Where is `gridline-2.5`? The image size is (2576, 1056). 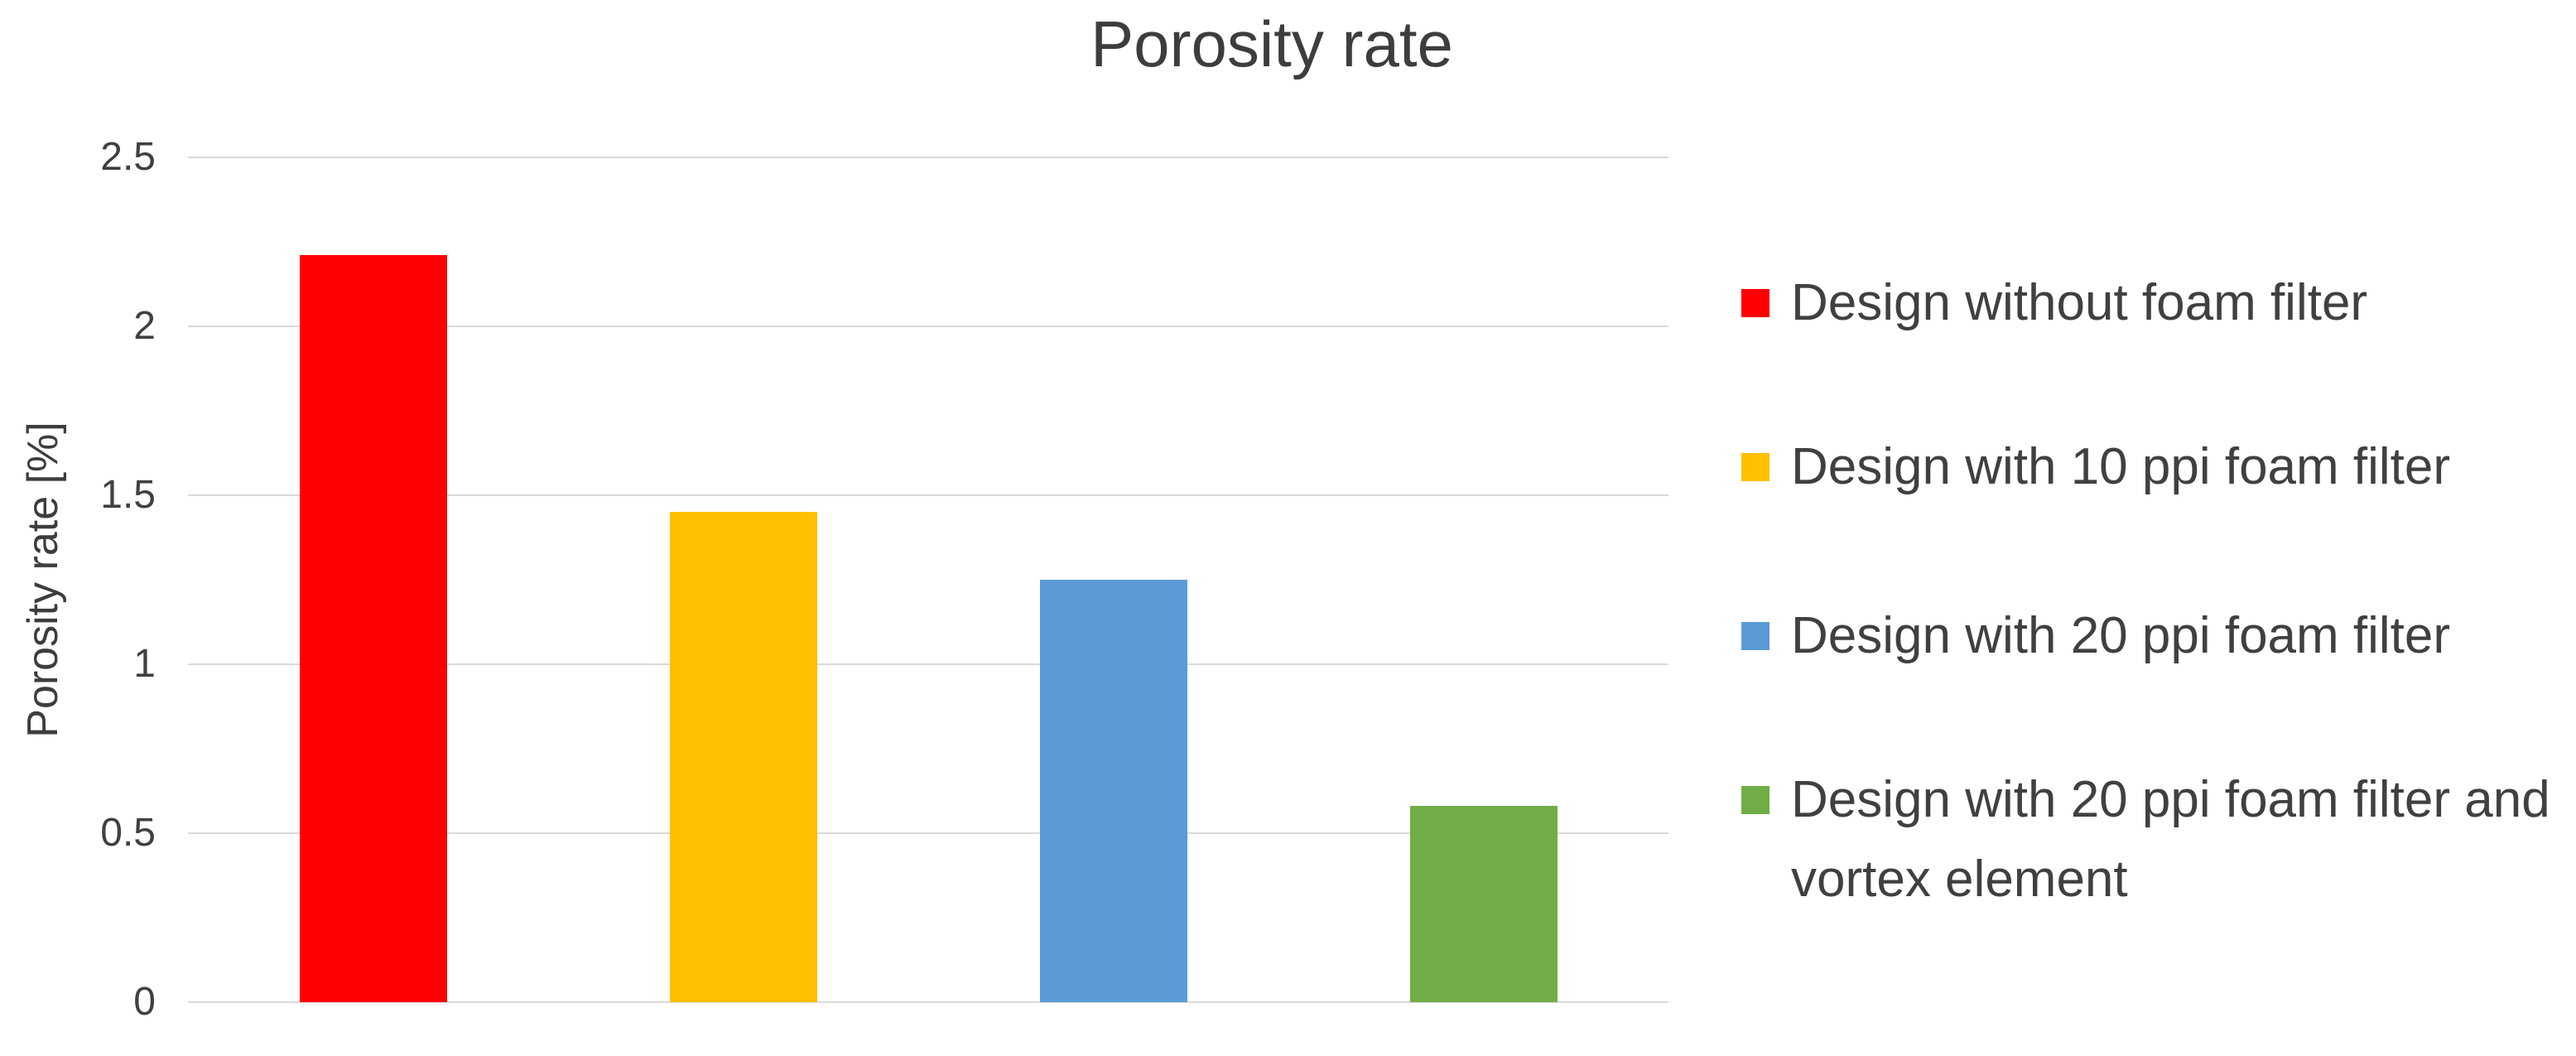 gridline-2.5 is located at coordinates (928, 157).